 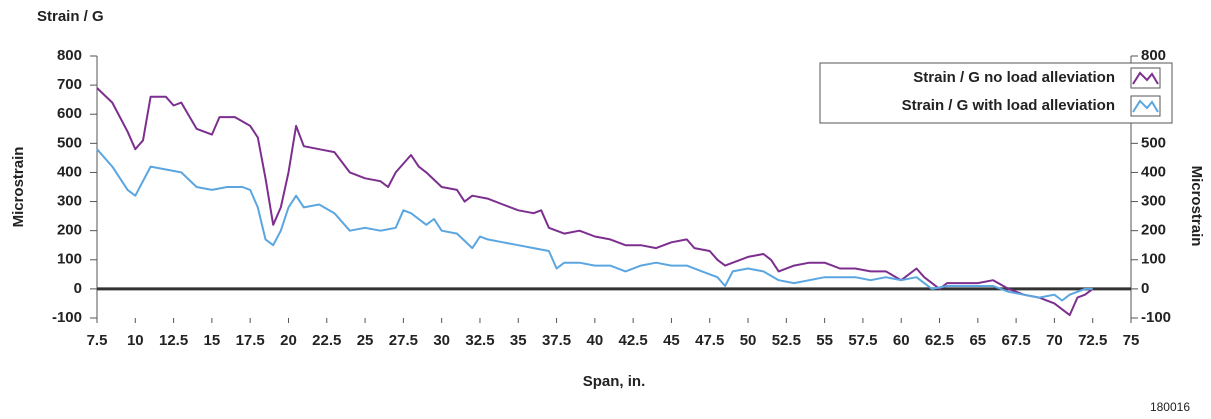 I want to click on x-tick-label: 50, so click(x=748, y=340).